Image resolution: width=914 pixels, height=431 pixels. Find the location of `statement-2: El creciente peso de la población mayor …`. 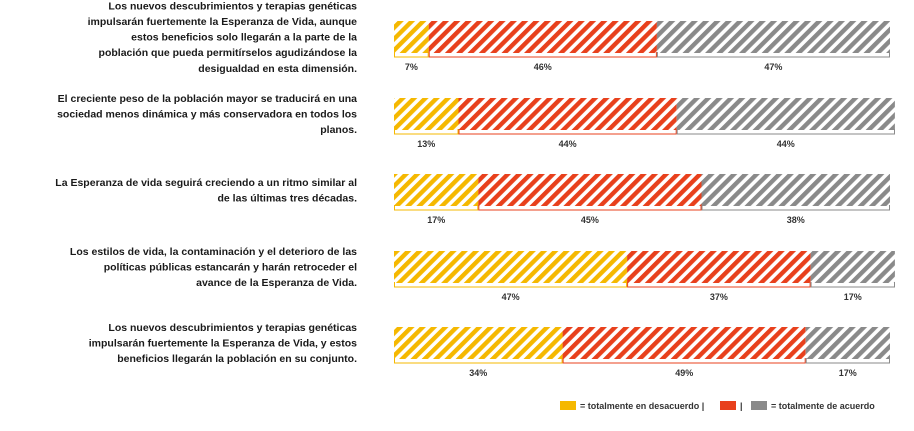

statement-2: El creciente peso de la población mayor … is located at coordinates (207, 114).